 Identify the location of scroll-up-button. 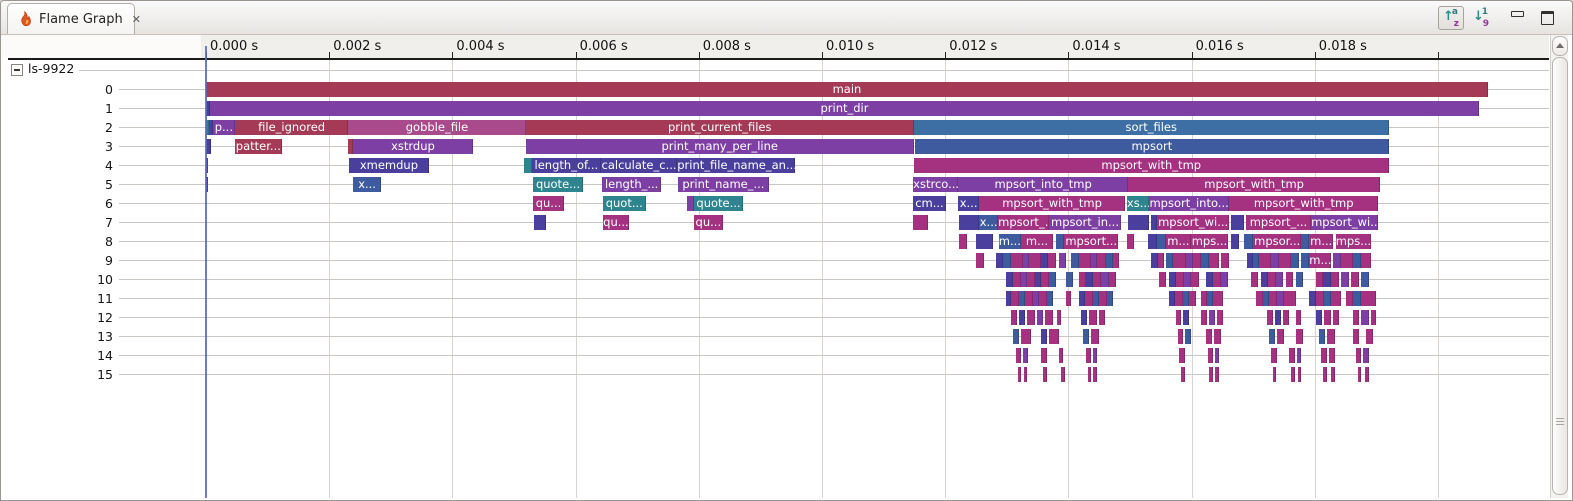
(1560, 46).